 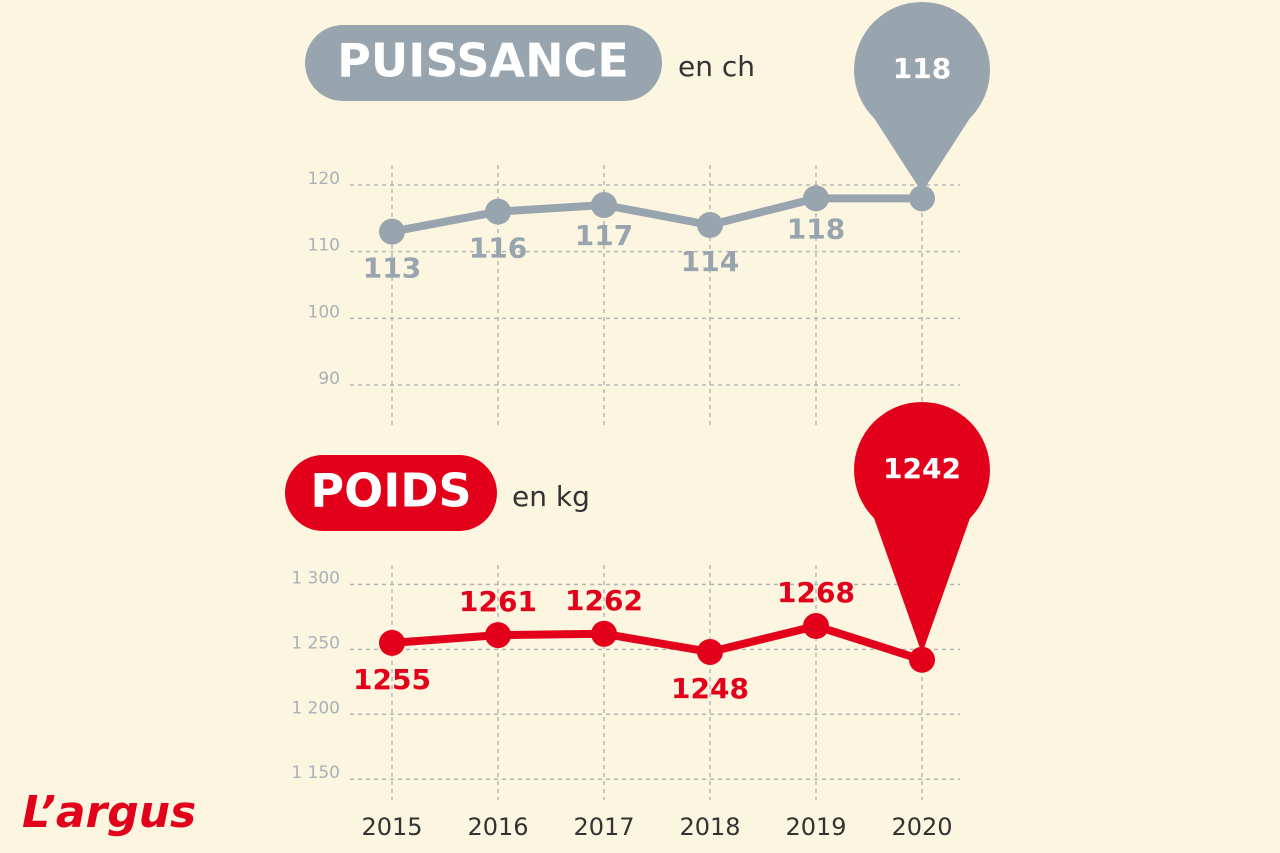 I want to click on x-tick-label: 2017, so click(x=603, y=827).